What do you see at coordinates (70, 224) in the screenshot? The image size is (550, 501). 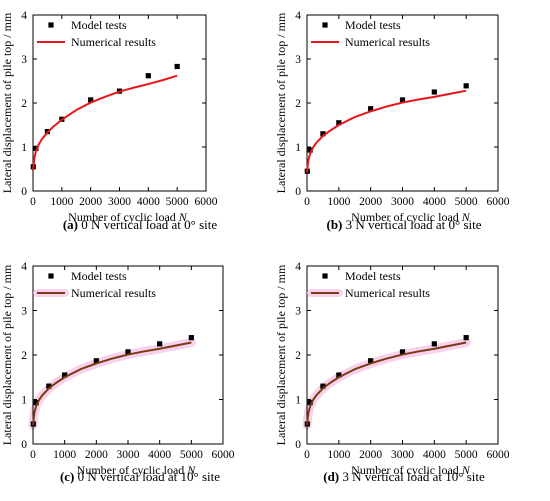 I see `panel-letter: (a)` at bounding box center [70, 224].